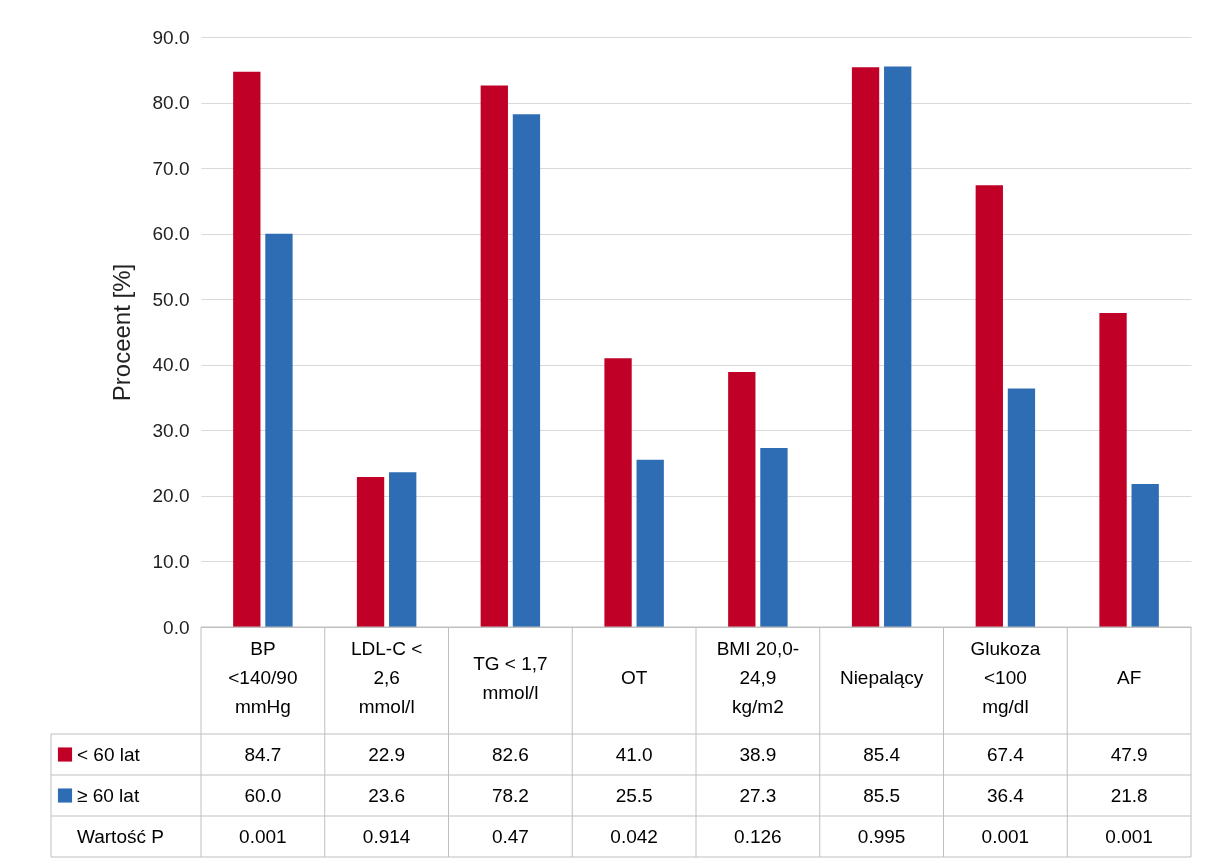 This screenshot has height=867, width=1216. Describe the element at coordinates (758, 836) in the screenshot. I see `text: 0.126` at that location.